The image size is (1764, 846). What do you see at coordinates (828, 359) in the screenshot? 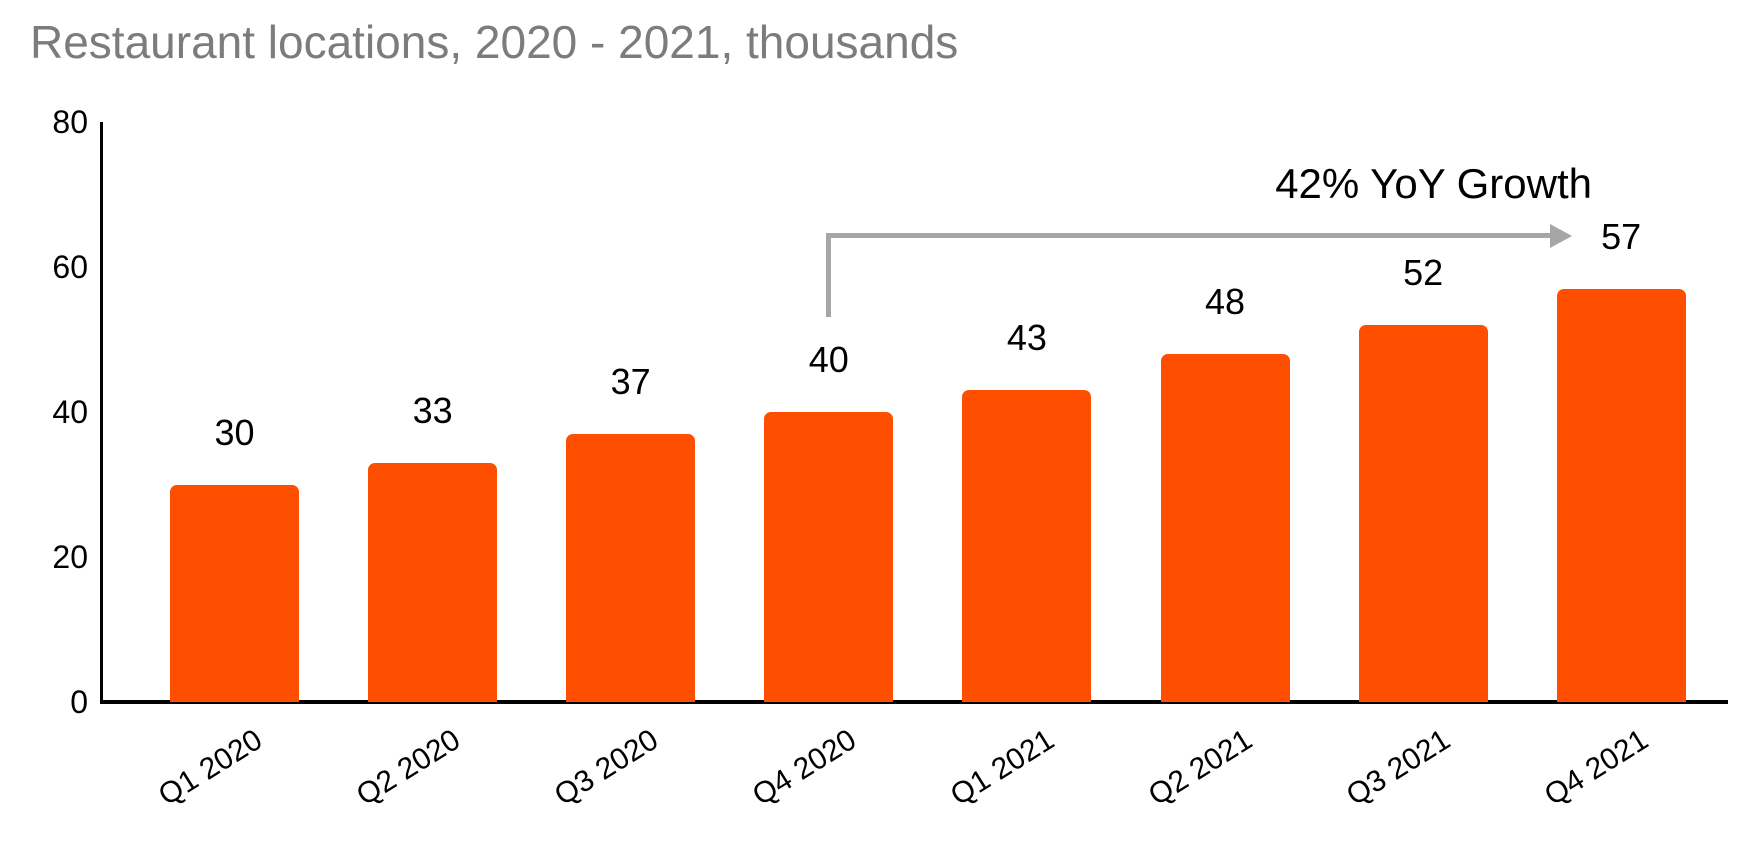
I see `bar-value-label-q4-2020: 40` at bounding box center [828, 359].